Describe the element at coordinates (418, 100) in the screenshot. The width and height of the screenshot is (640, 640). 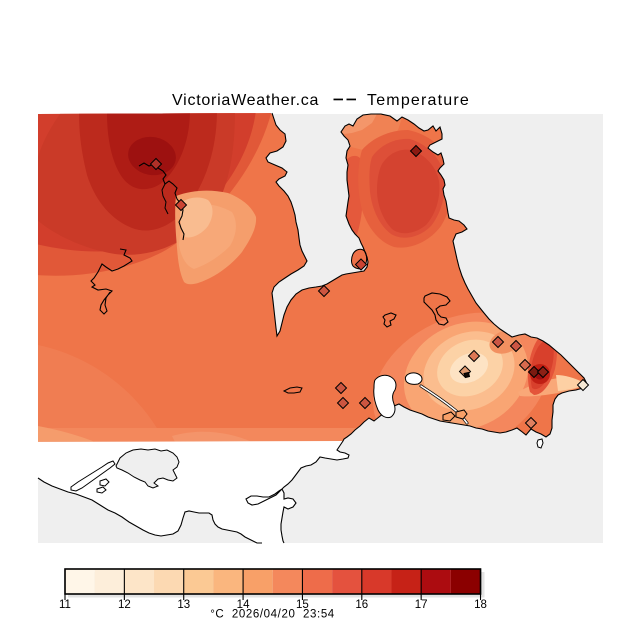
I see `svg-text: Temperature` at that location.